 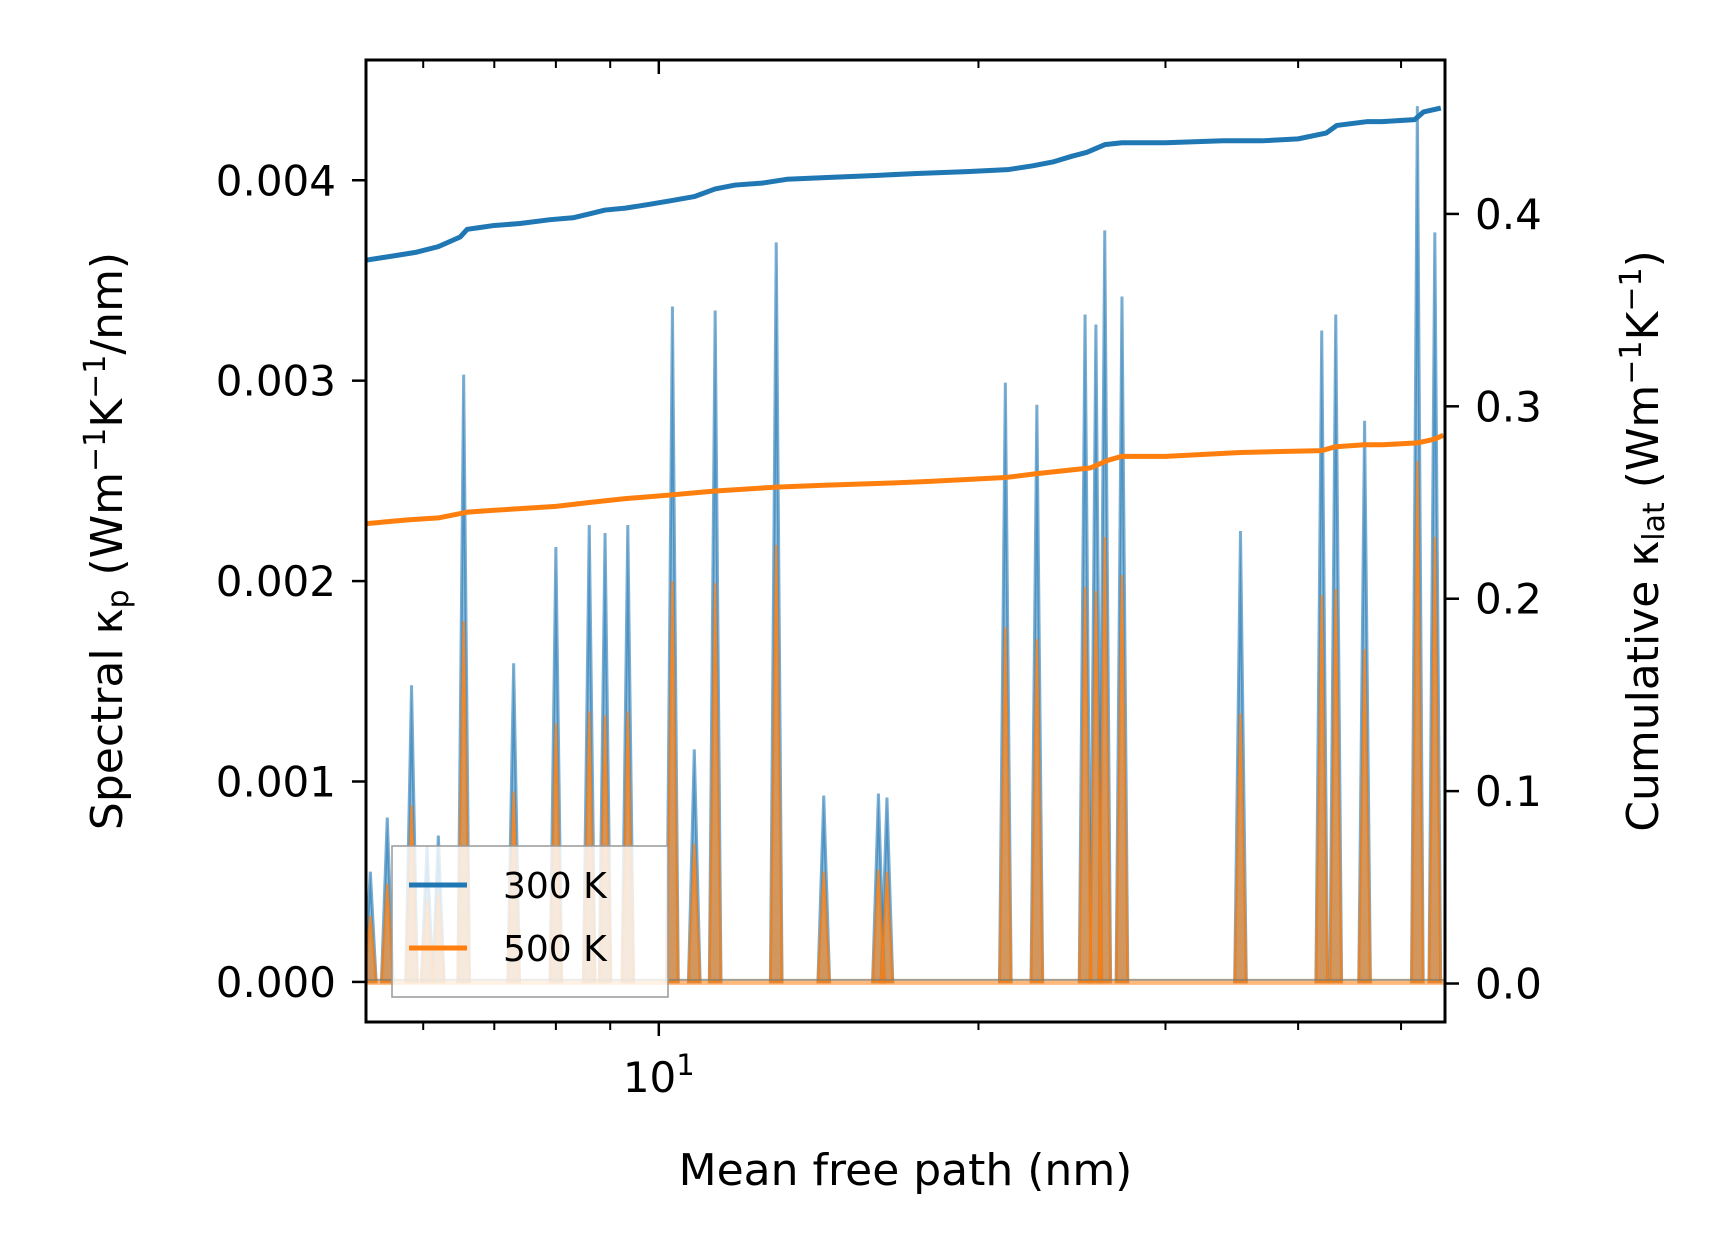 I want to click on y-left-tick-label-1: 0.001, so click(x=276, y=782).